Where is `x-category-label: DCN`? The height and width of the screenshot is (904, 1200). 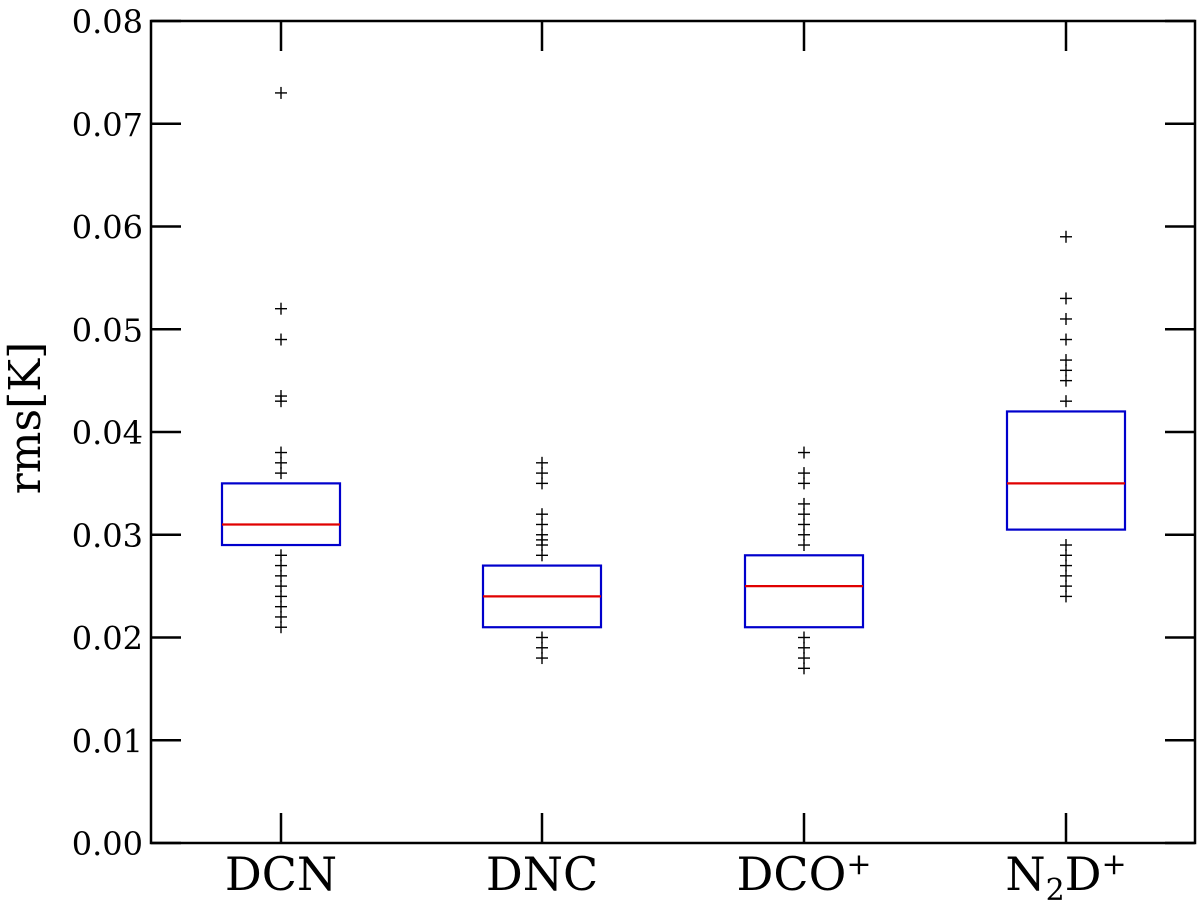 x-category-label: DCN is located at coordinates (281, 874).